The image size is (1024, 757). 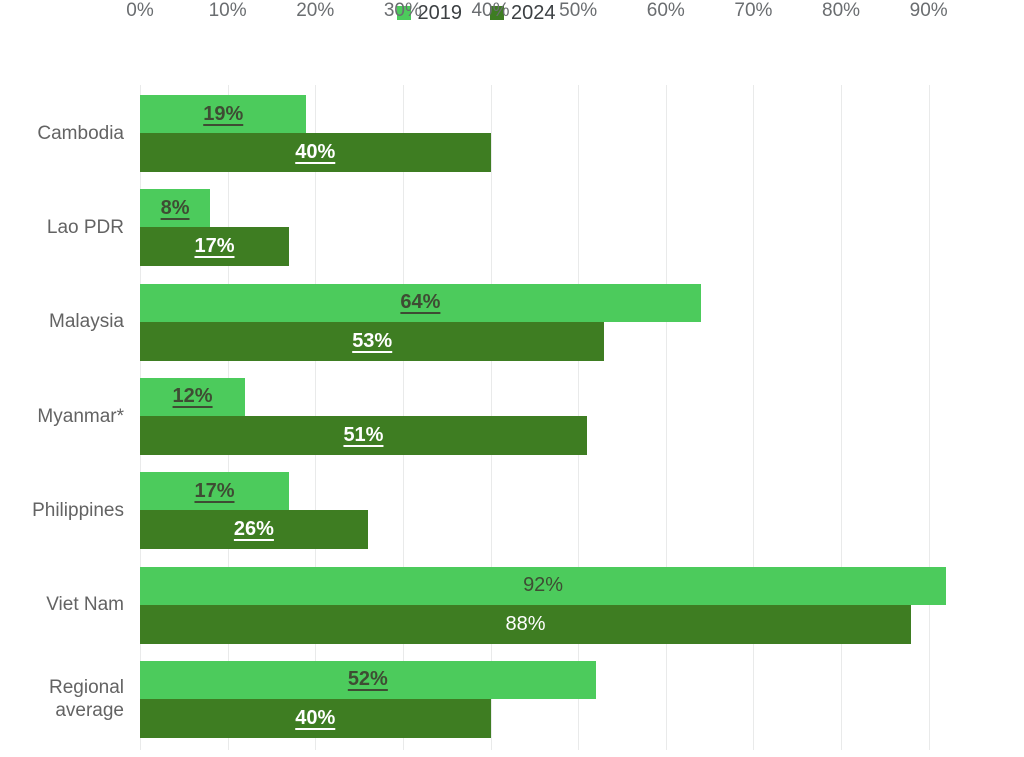 I want to click on bar-2019-malaysia: 64%, so click(x=420, y=302).